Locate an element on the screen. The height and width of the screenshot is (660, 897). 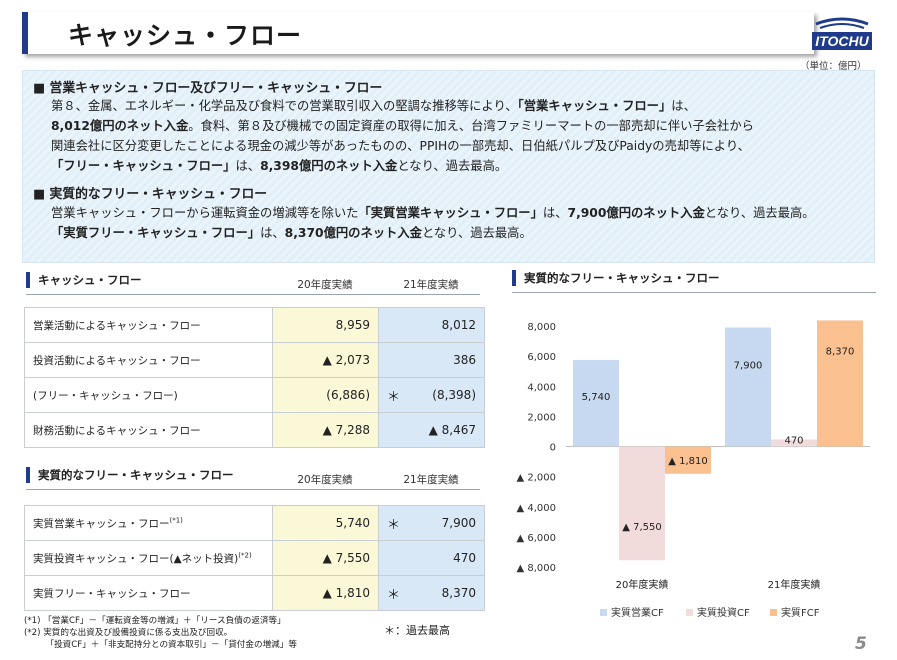
value-fy21: ＊ 7,900 is located at coordinates (431, 523).